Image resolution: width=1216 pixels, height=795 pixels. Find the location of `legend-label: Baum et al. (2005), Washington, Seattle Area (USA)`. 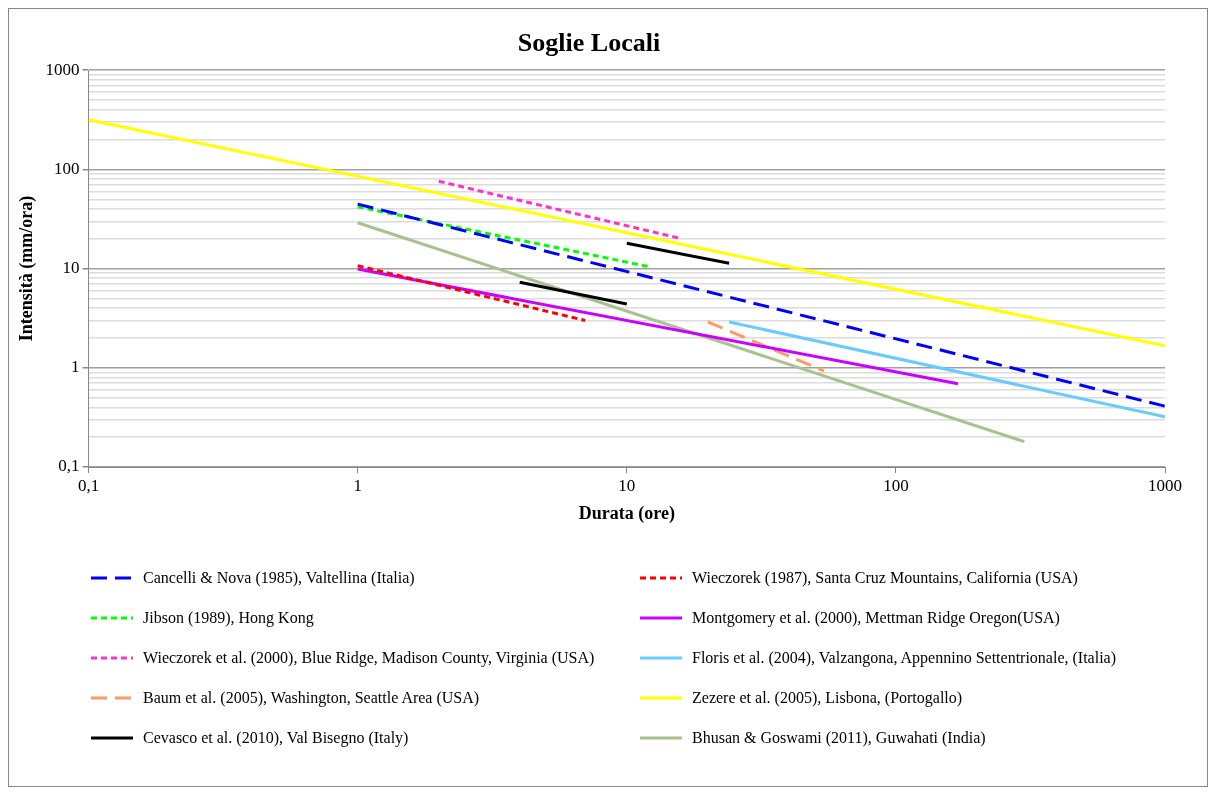

legend-label: Baum et al. (2005), Washington, Seattle Area (USA) is located at coordinates (311, 698).